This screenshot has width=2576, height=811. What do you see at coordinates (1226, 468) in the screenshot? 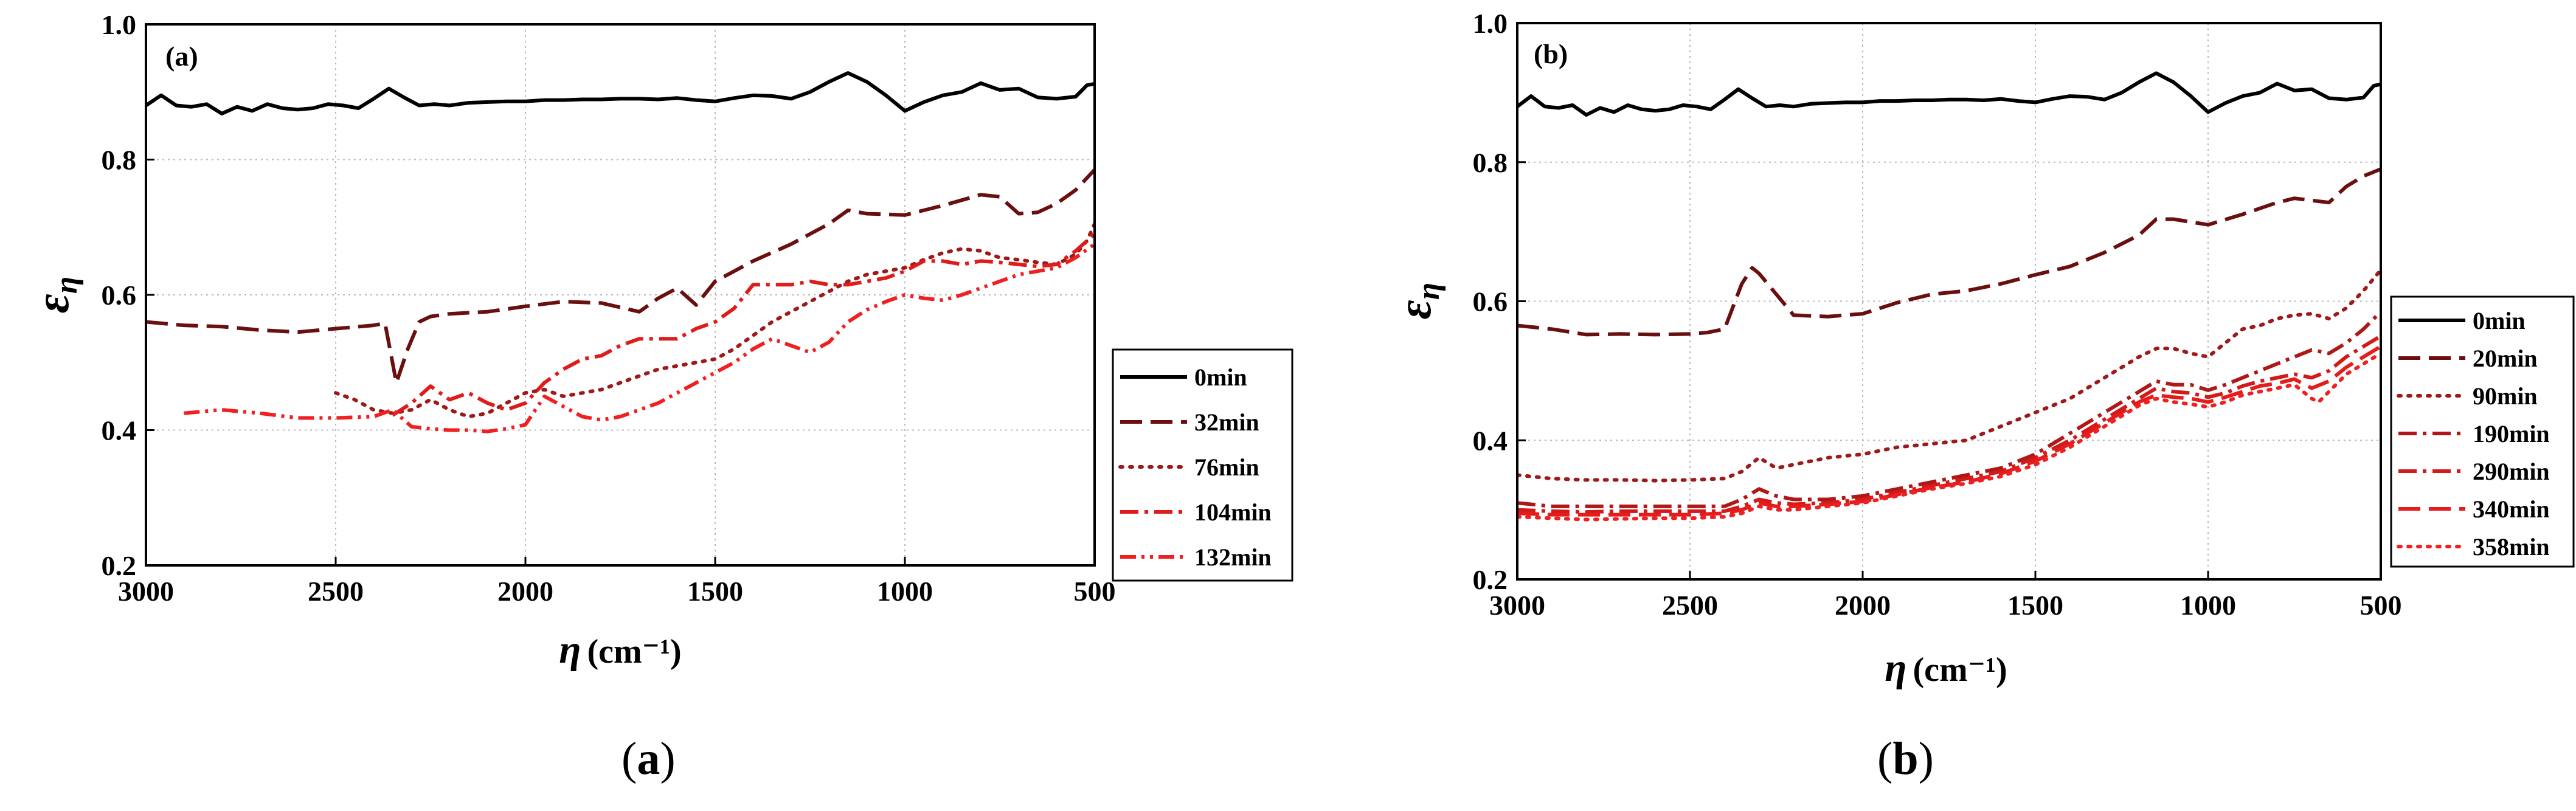
I see `legend-label-76min: 76min` at bounding box center [1226, 468].